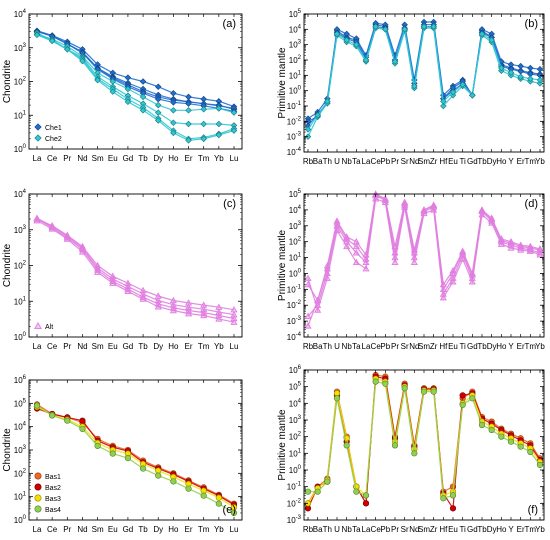 This screenshot has height=540, width=550. What do you see at coordinates (511, 529) in the screenshot?
I see `x-tick-label: Y` at bounding box center [511, 529].